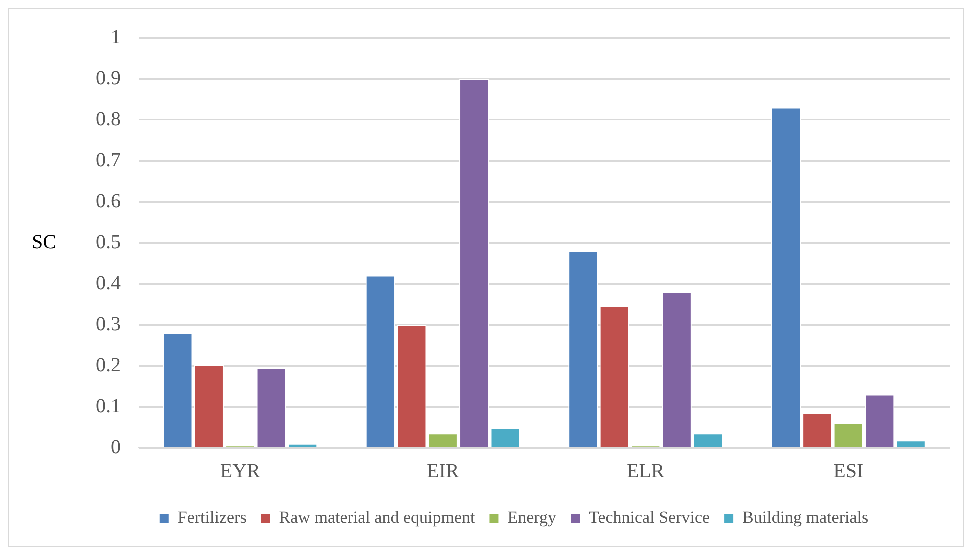  What do you see at coordinates (108, 283) in the screenshot?
I see `y-tick-label: 0.4` at bounding box center [108, 283].